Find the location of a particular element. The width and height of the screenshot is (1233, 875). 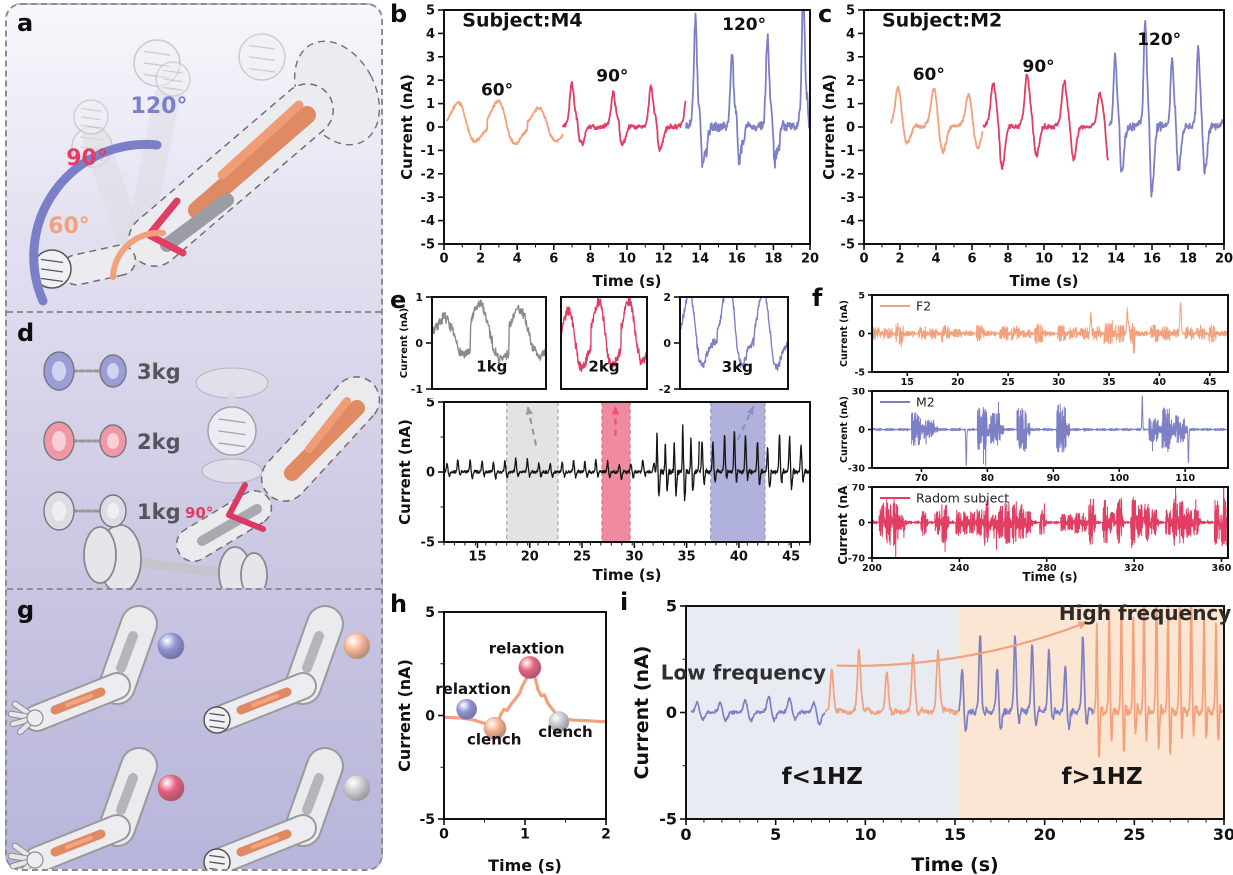

panel-e-main-chart: 15 20 25 30 35 40 45 -5 0 5 Time (s) Current (nA) is located at coordinates (607, 492).